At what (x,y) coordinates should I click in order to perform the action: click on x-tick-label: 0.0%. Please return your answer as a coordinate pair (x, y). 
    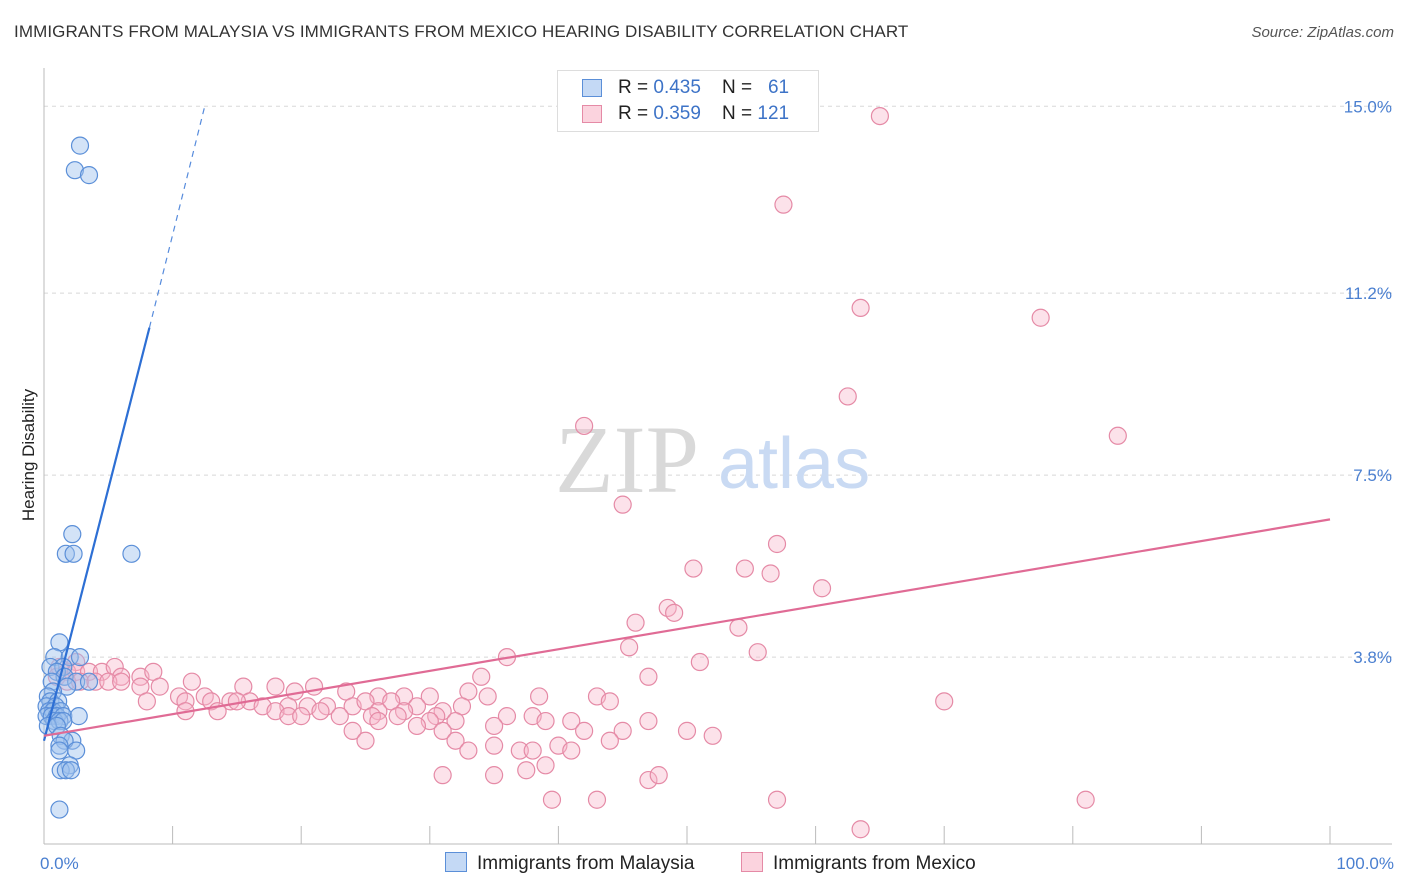
    Looking at the image, I should click on (59, 863).